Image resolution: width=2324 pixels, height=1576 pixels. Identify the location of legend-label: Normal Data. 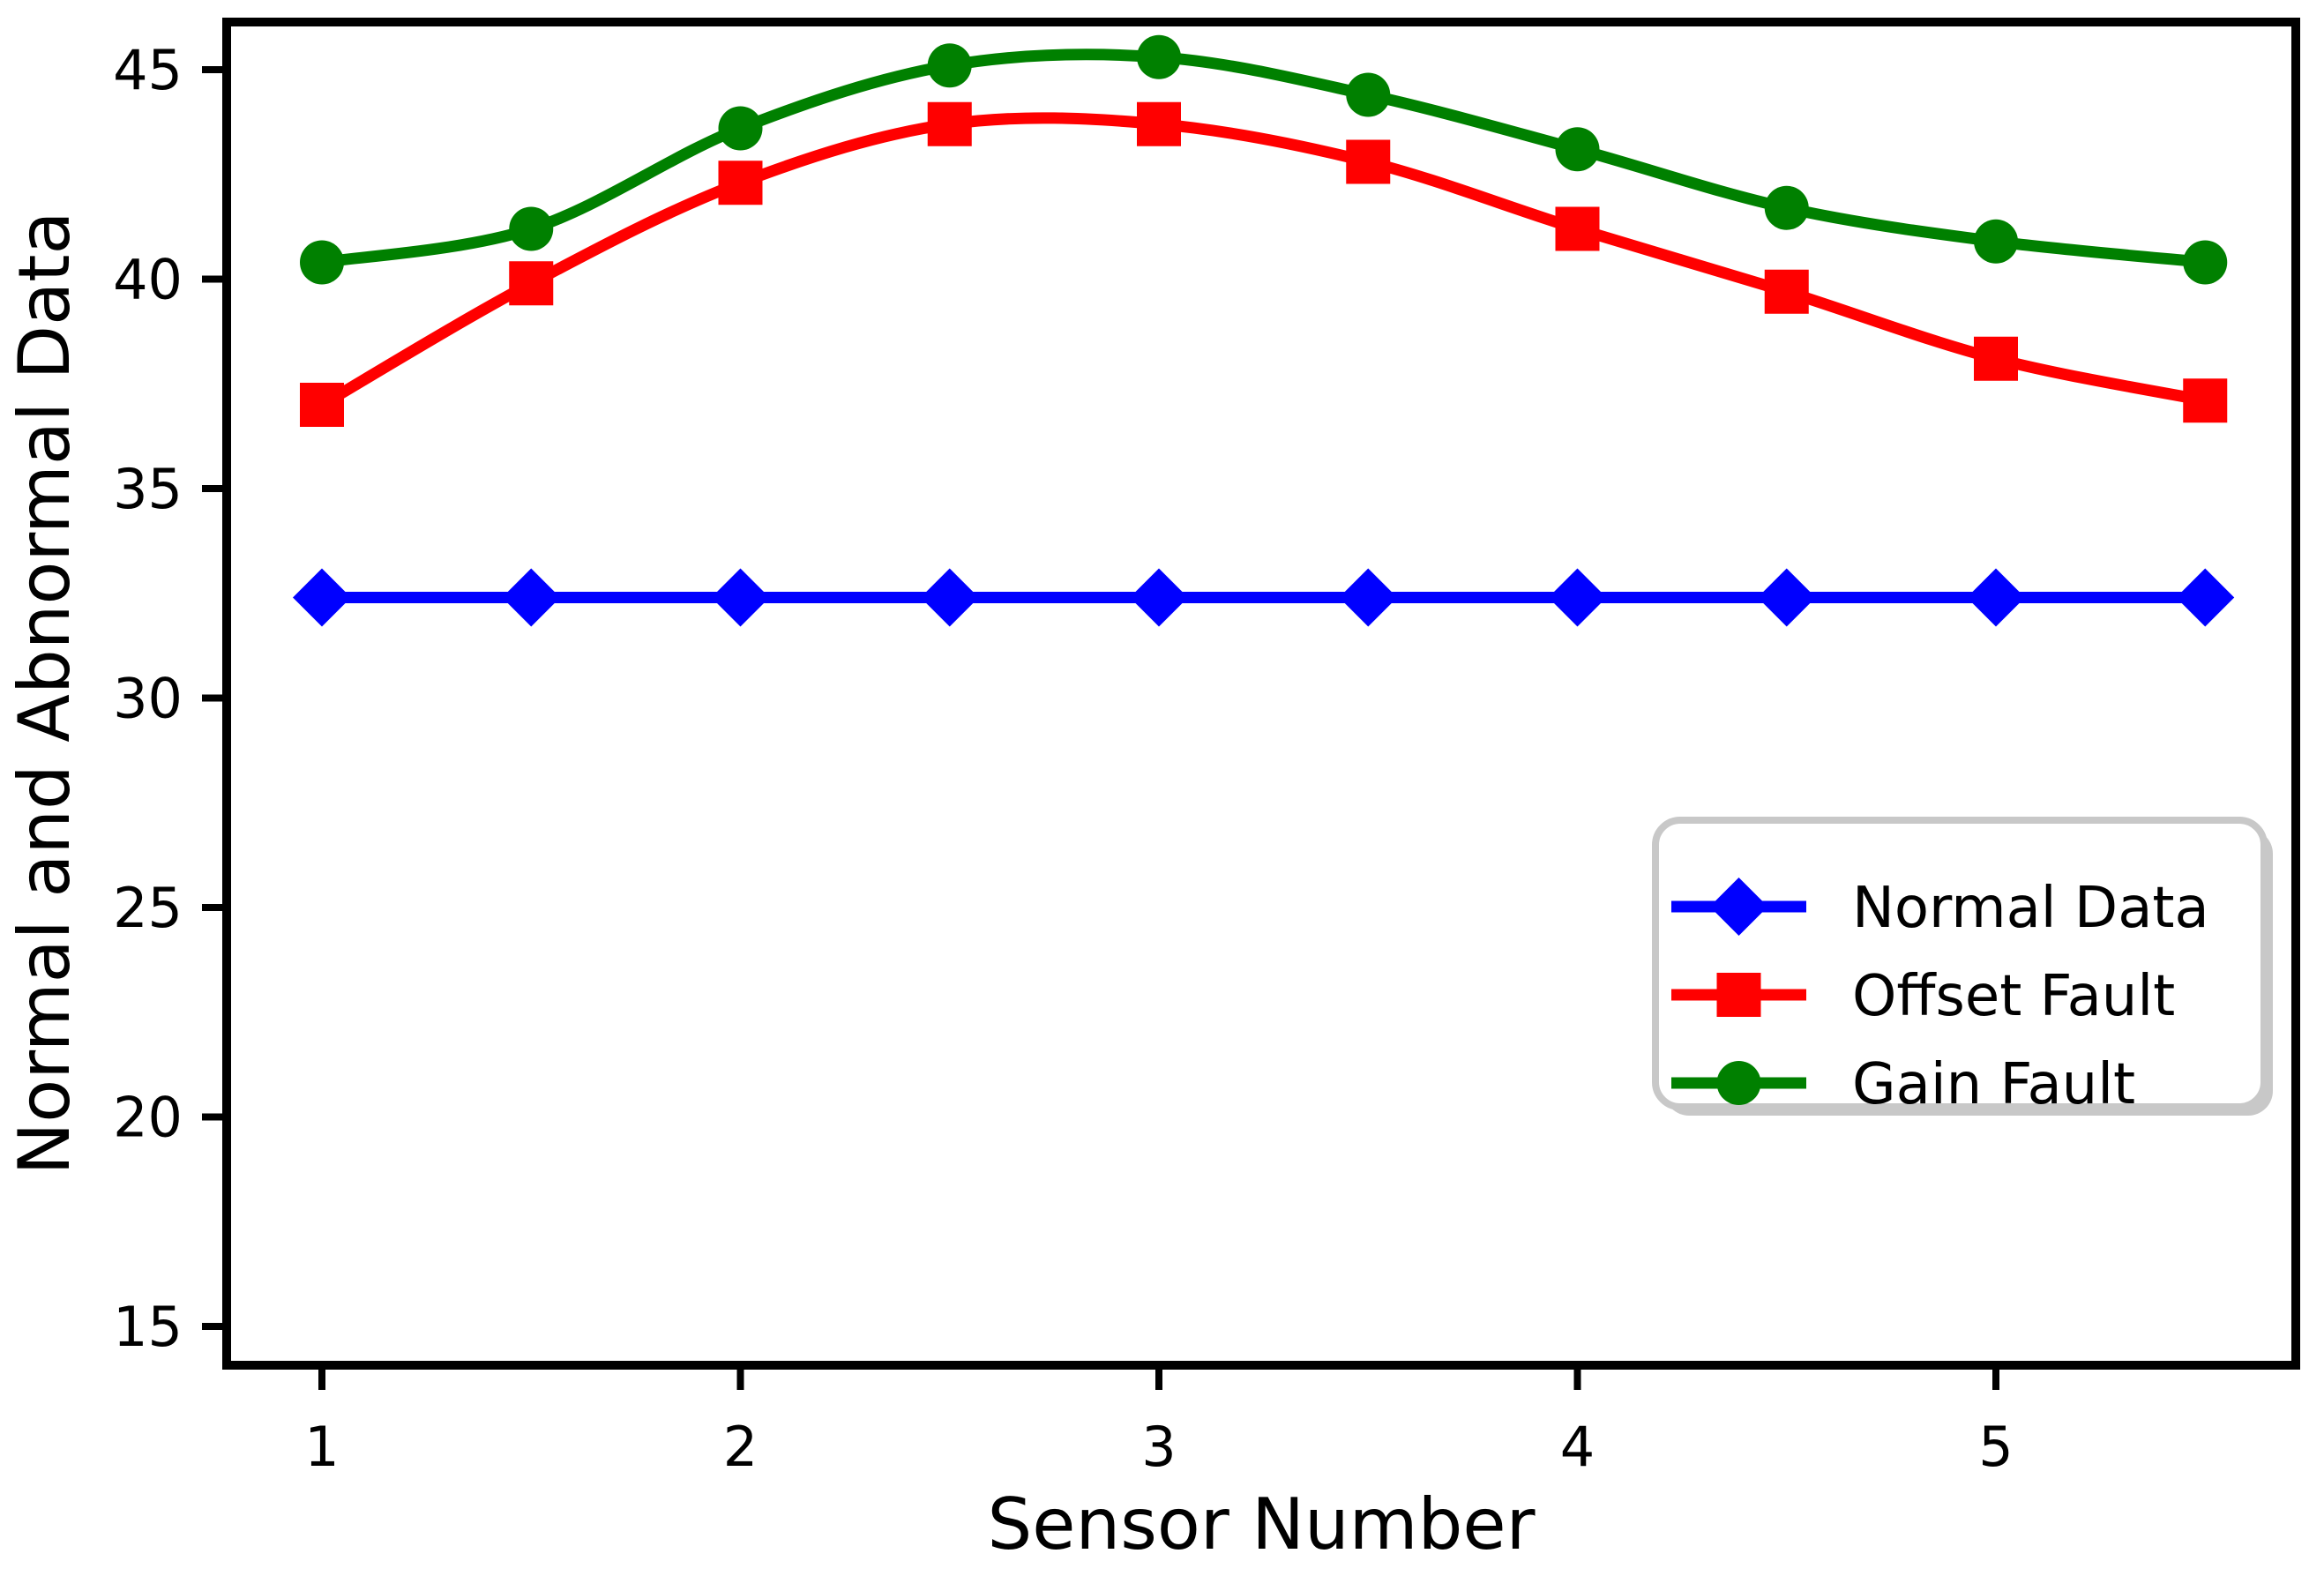
(2030, 909).